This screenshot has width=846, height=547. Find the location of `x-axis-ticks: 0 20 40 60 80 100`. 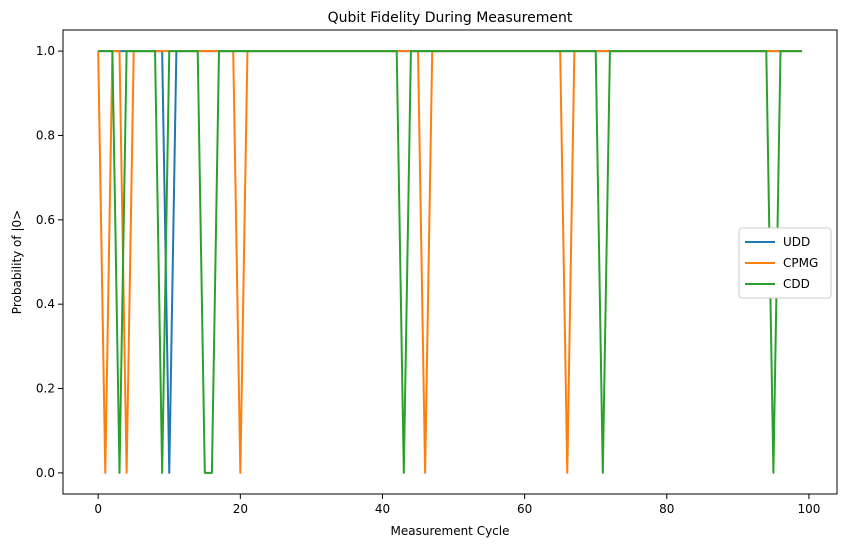

x-axis-ticks: 0 20 40 60 80 100 is located at coordinates (457, 505).